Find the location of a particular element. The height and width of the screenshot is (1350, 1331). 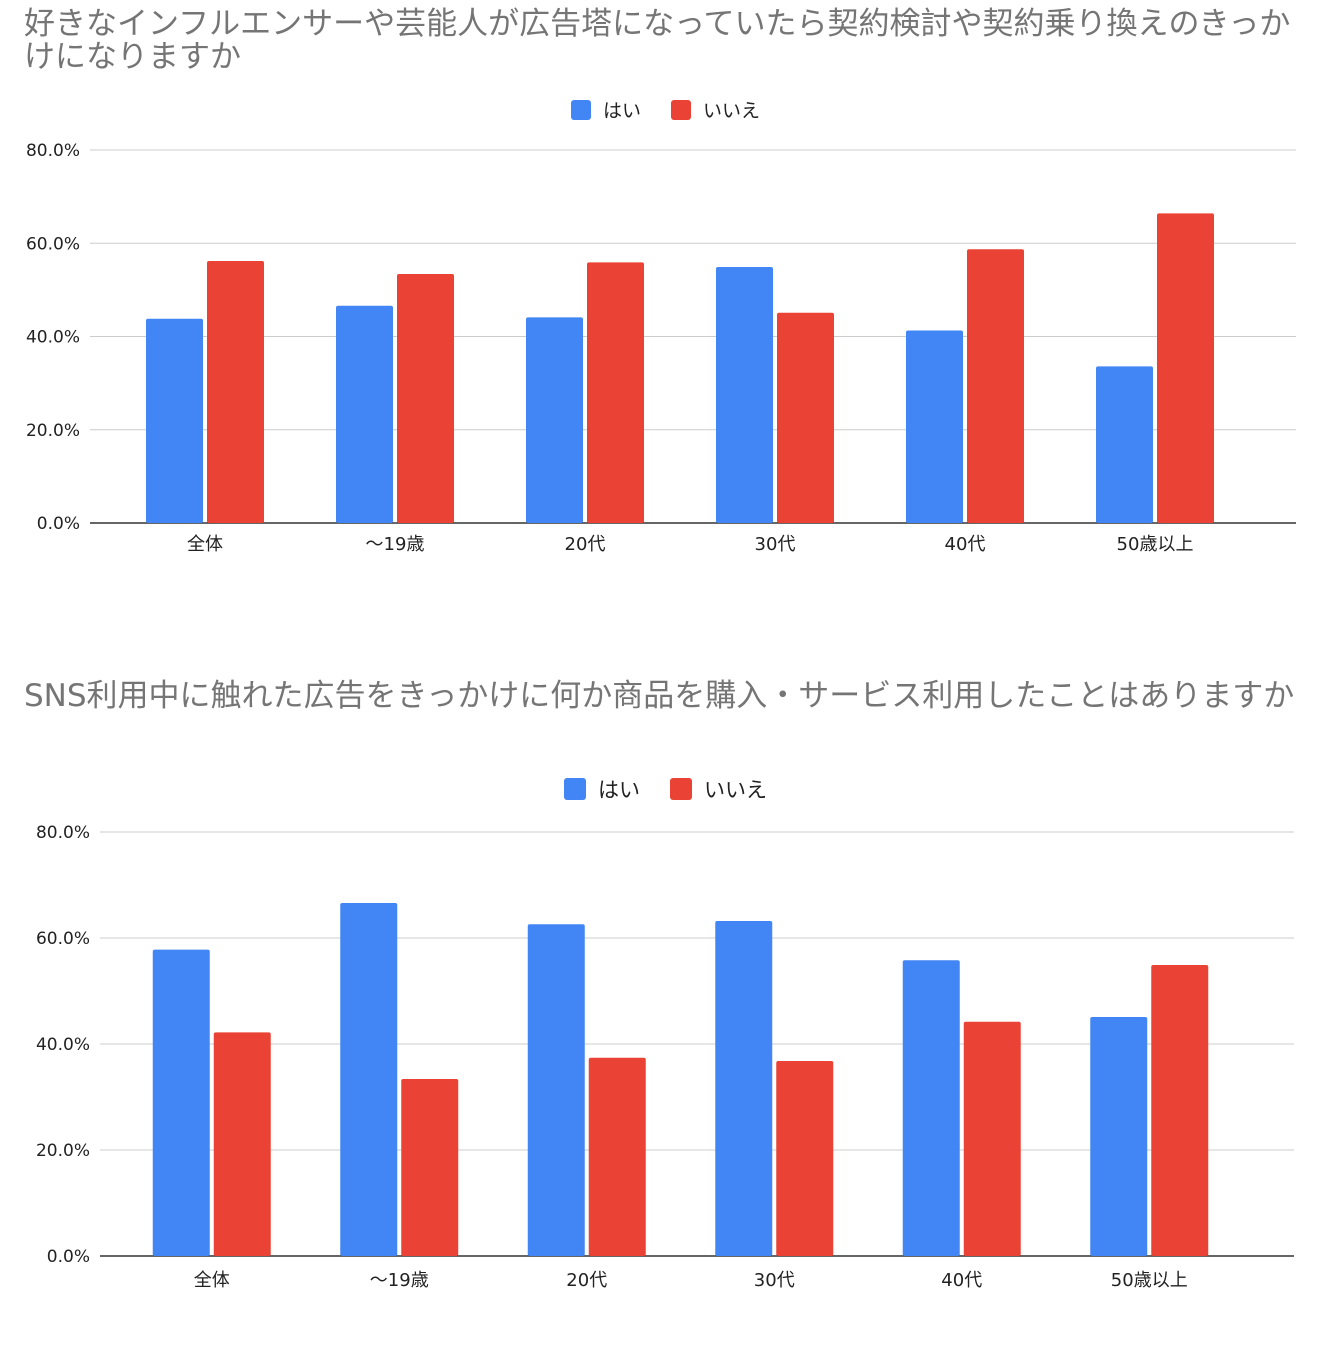

bar-yes: はい: 57.8 is located at coordinates (181, 1102).